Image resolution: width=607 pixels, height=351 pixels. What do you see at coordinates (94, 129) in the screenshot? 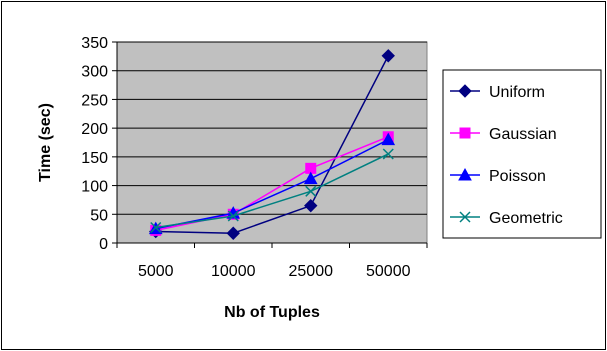
I see `y-tick-label: 200` at bounding box center [94, 129].